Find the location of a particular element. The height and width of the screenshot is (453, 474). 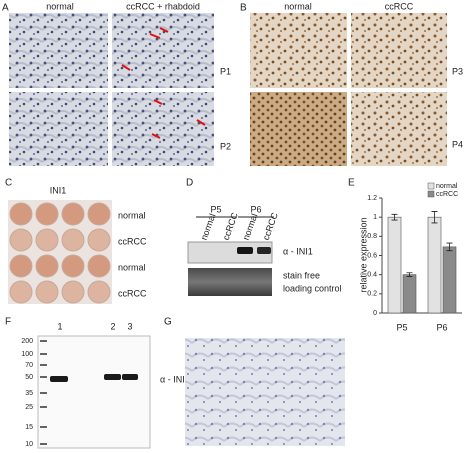

panel-label: D is located at coordinates (189, 183).